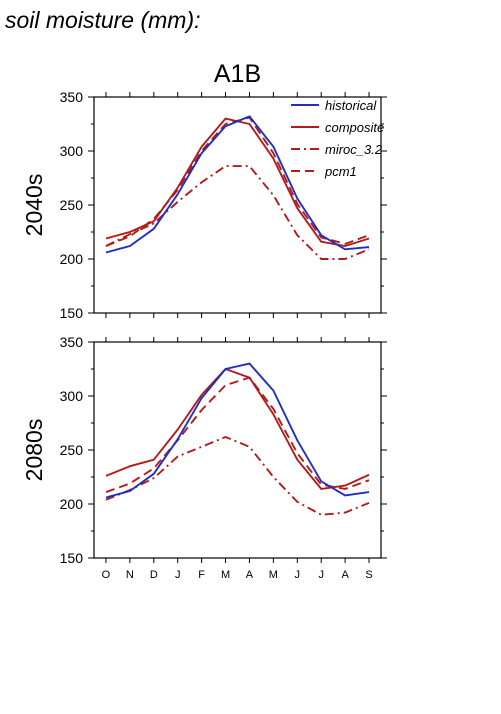  I want to click on chart-title: A1B, so click(237, 74).